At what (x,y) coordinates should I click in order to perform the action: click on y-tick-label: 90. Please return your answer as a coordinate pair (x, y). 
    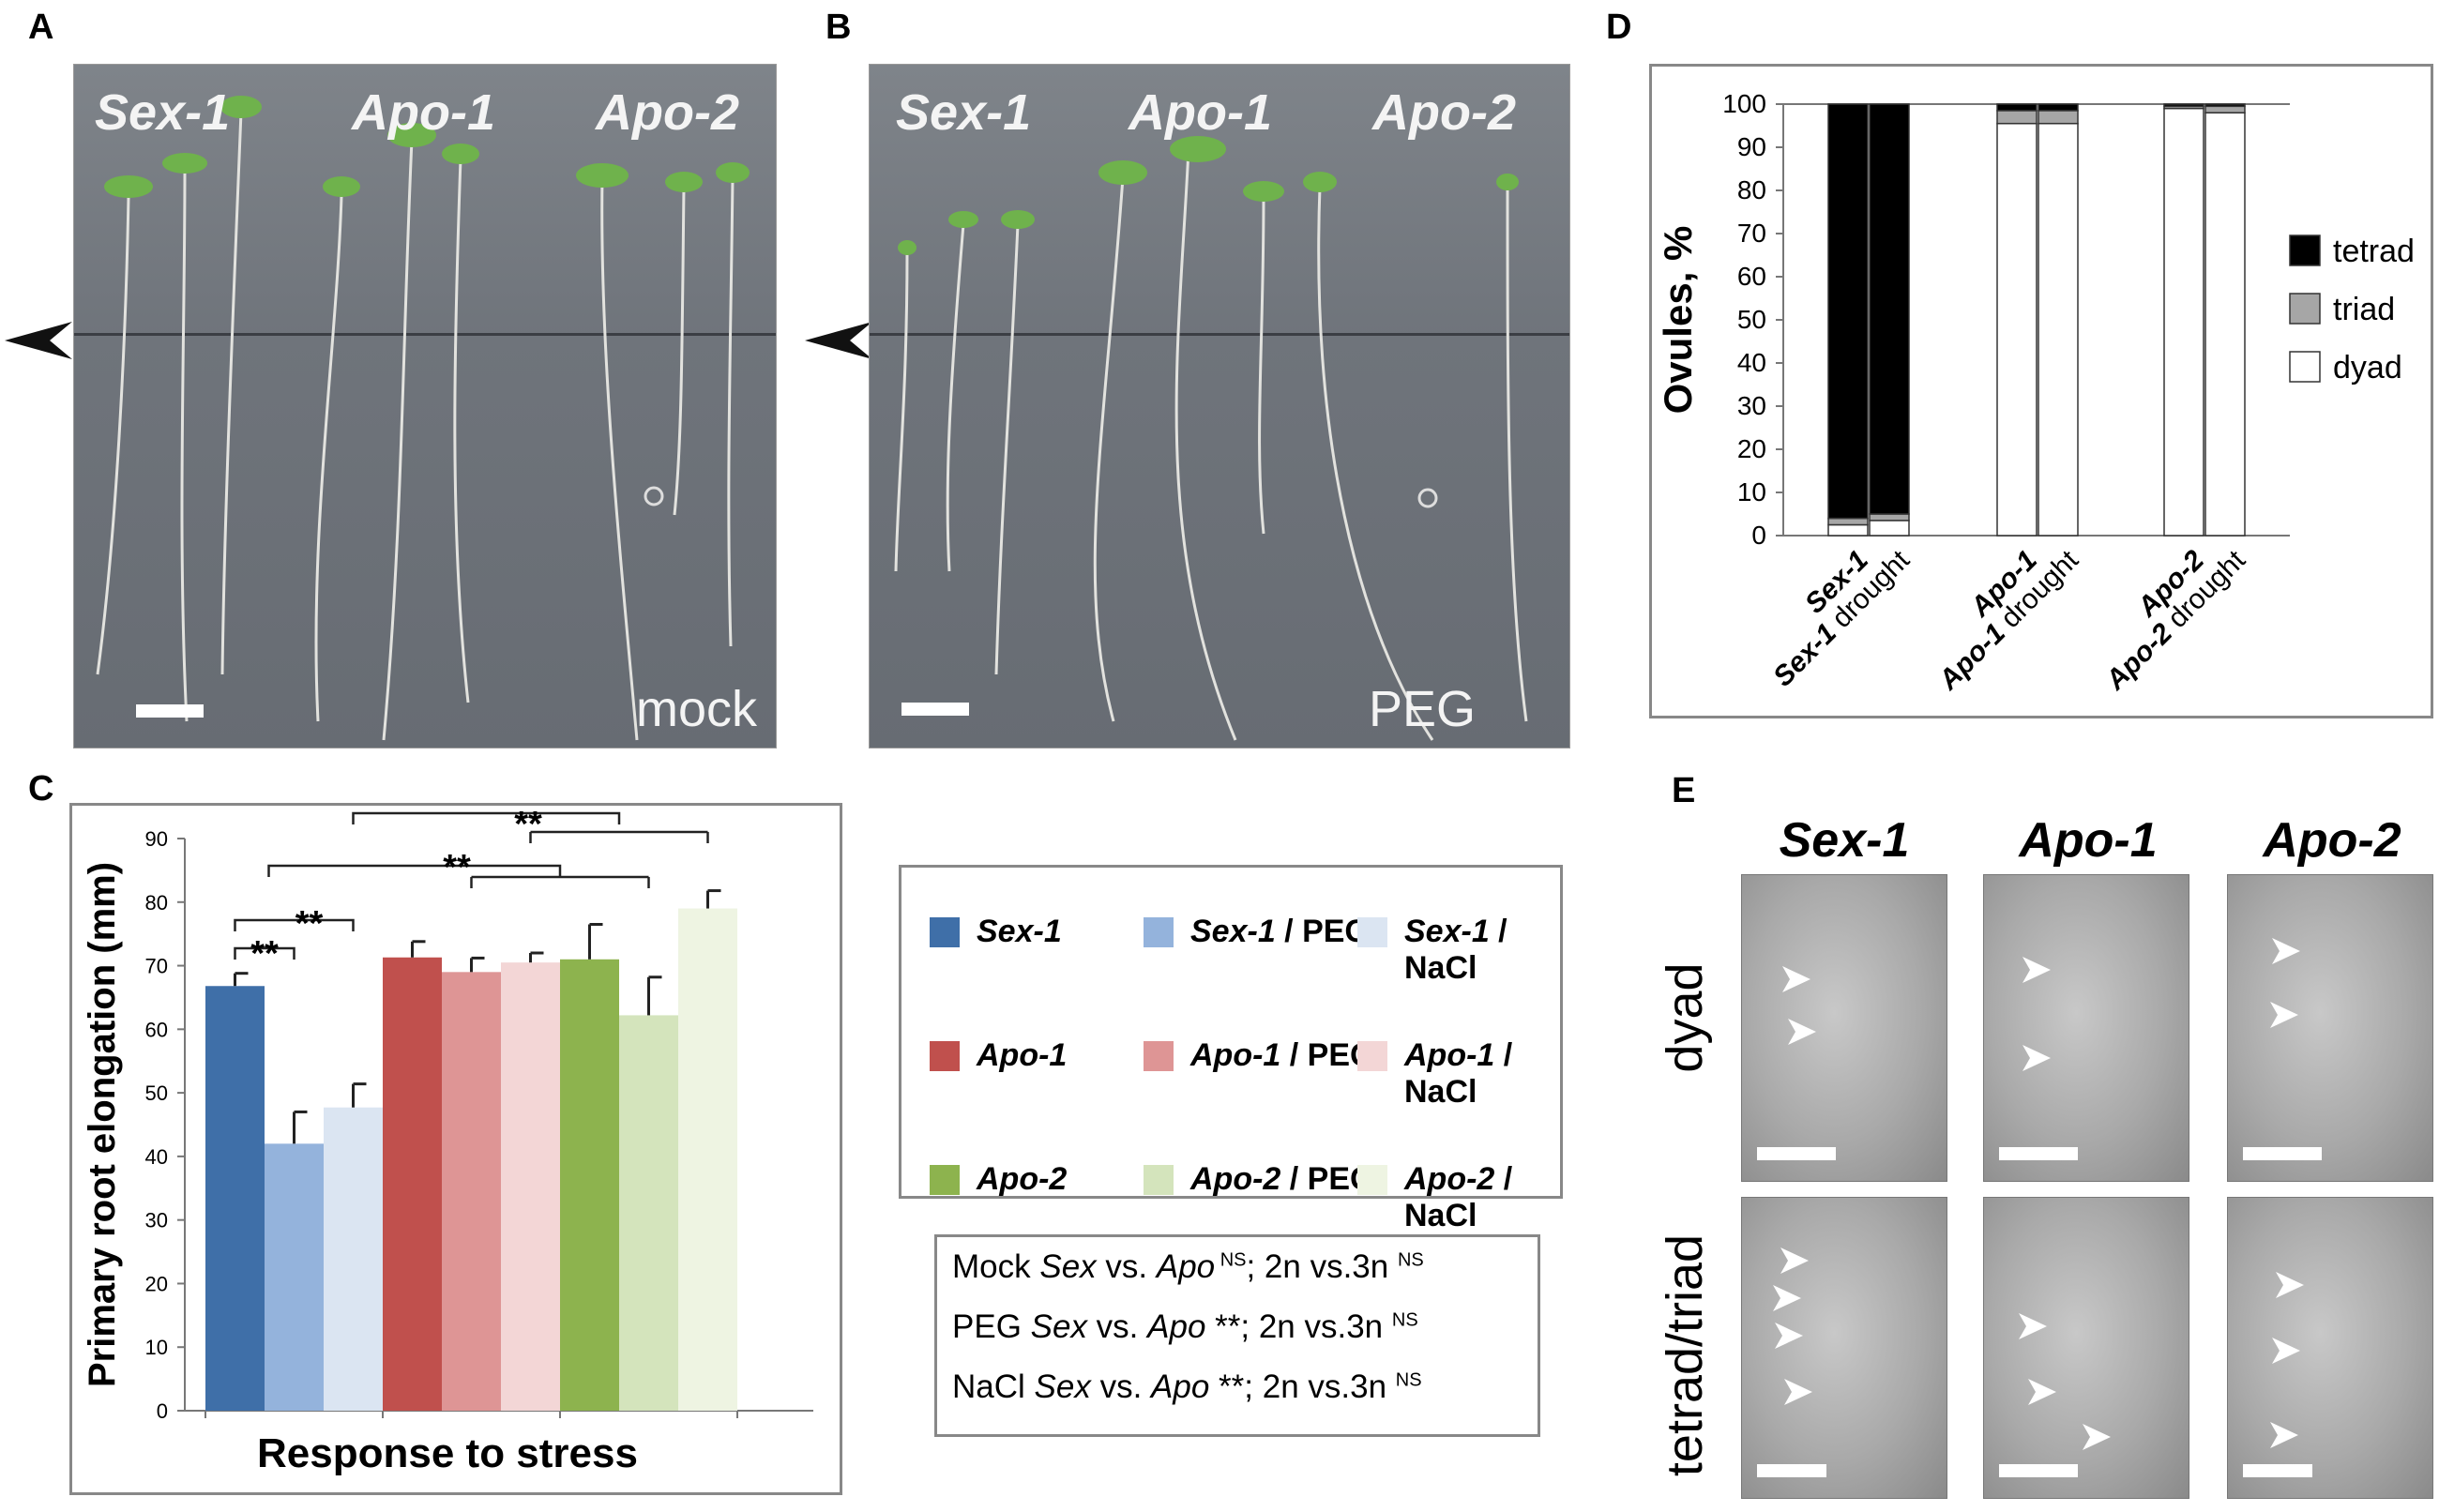
    Looking at the image, I should click on (156, 839).